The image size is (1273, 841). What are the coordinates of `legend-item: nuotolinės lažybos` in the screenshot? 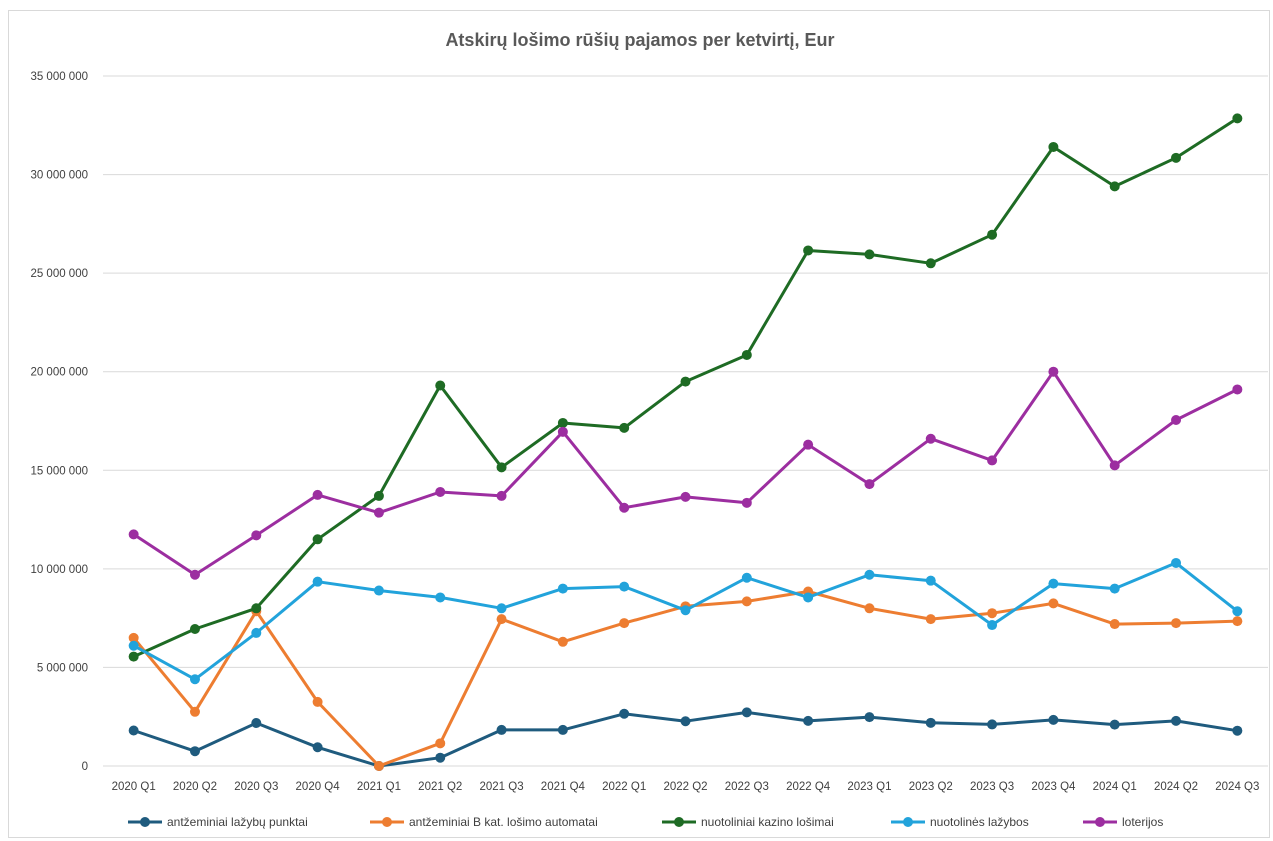 It's located at (960, 822).